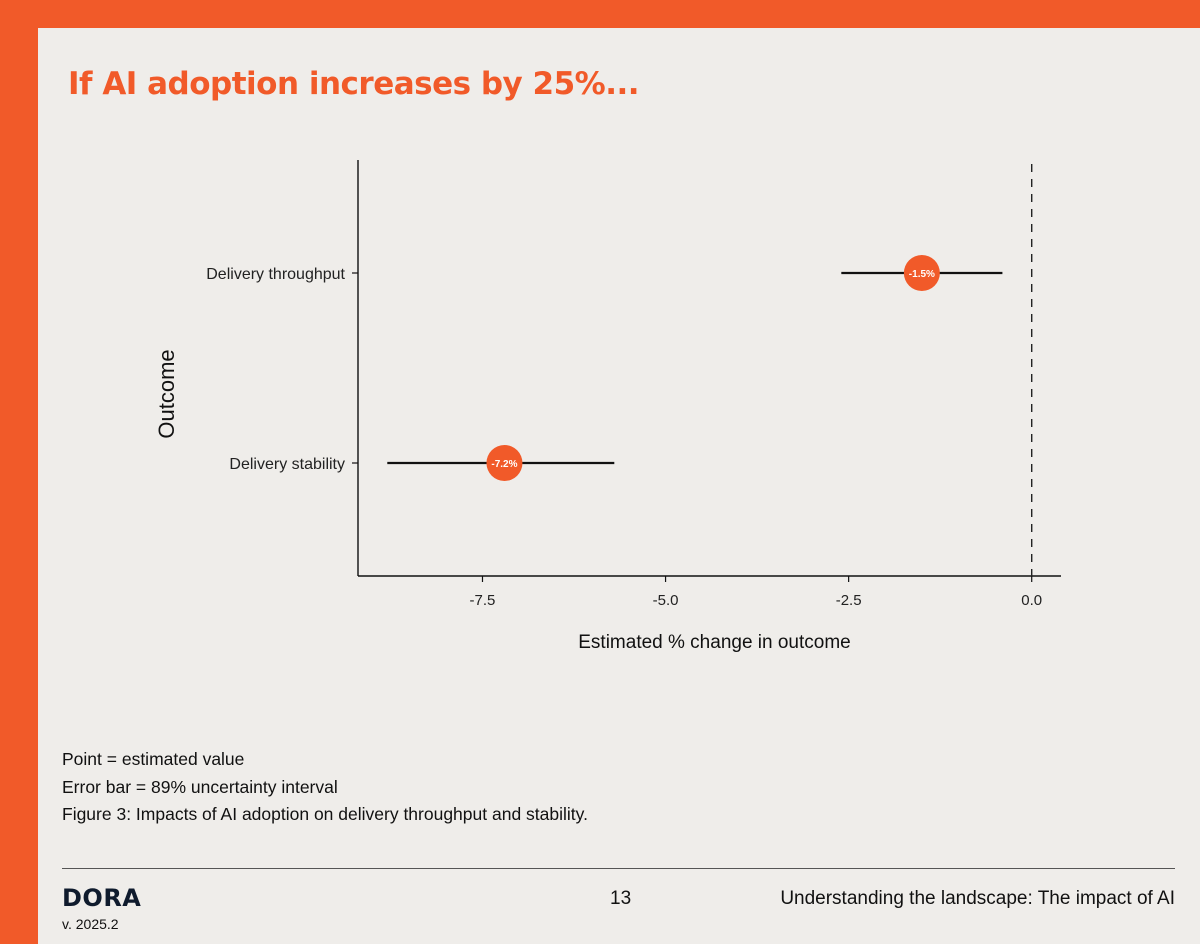 Image resolution: width=1200 pixels, height=944 pixels. I want to click on category-label: Delivery stability, so click(287, 464).